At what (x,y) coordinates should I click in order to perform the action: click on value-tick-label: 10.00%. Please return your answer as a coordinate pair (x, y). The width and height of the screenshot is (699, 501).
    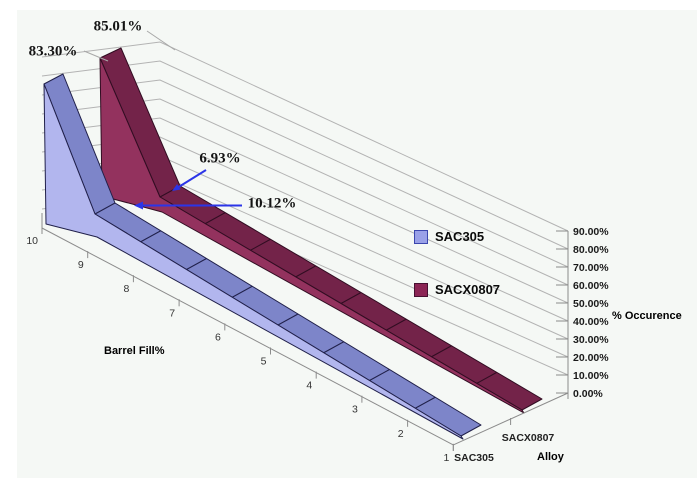
    Looking at the image, I should click on (591, 376).